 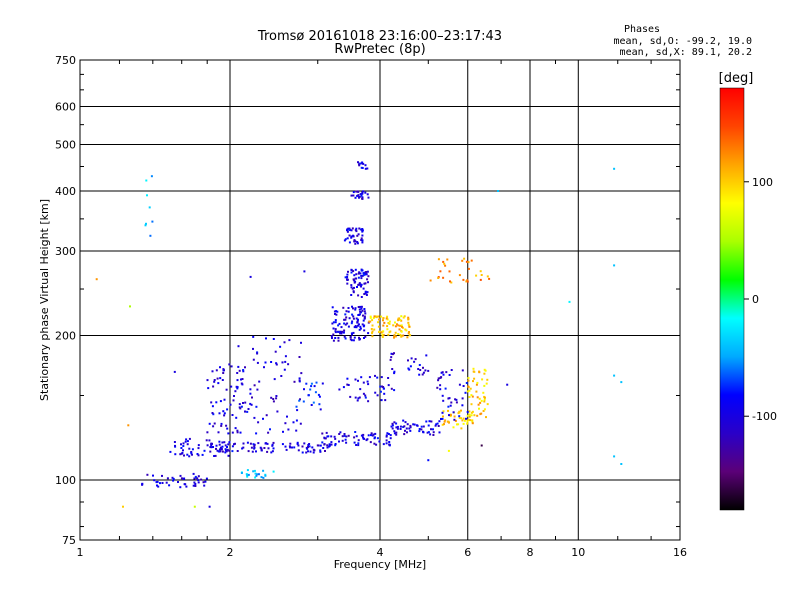 I want to click on chart-title: Tromsø 20161018 23:16:00–23:17:43, so click(x=379, y=36).